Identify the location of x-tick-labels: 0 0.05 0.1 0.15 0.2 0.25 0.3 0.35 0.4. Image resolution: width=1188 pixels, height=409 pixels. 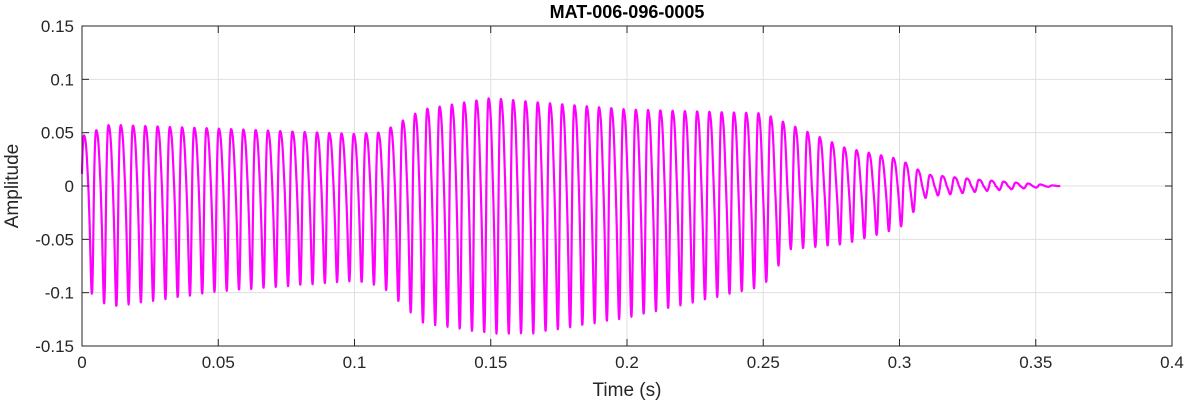
(630, 362).